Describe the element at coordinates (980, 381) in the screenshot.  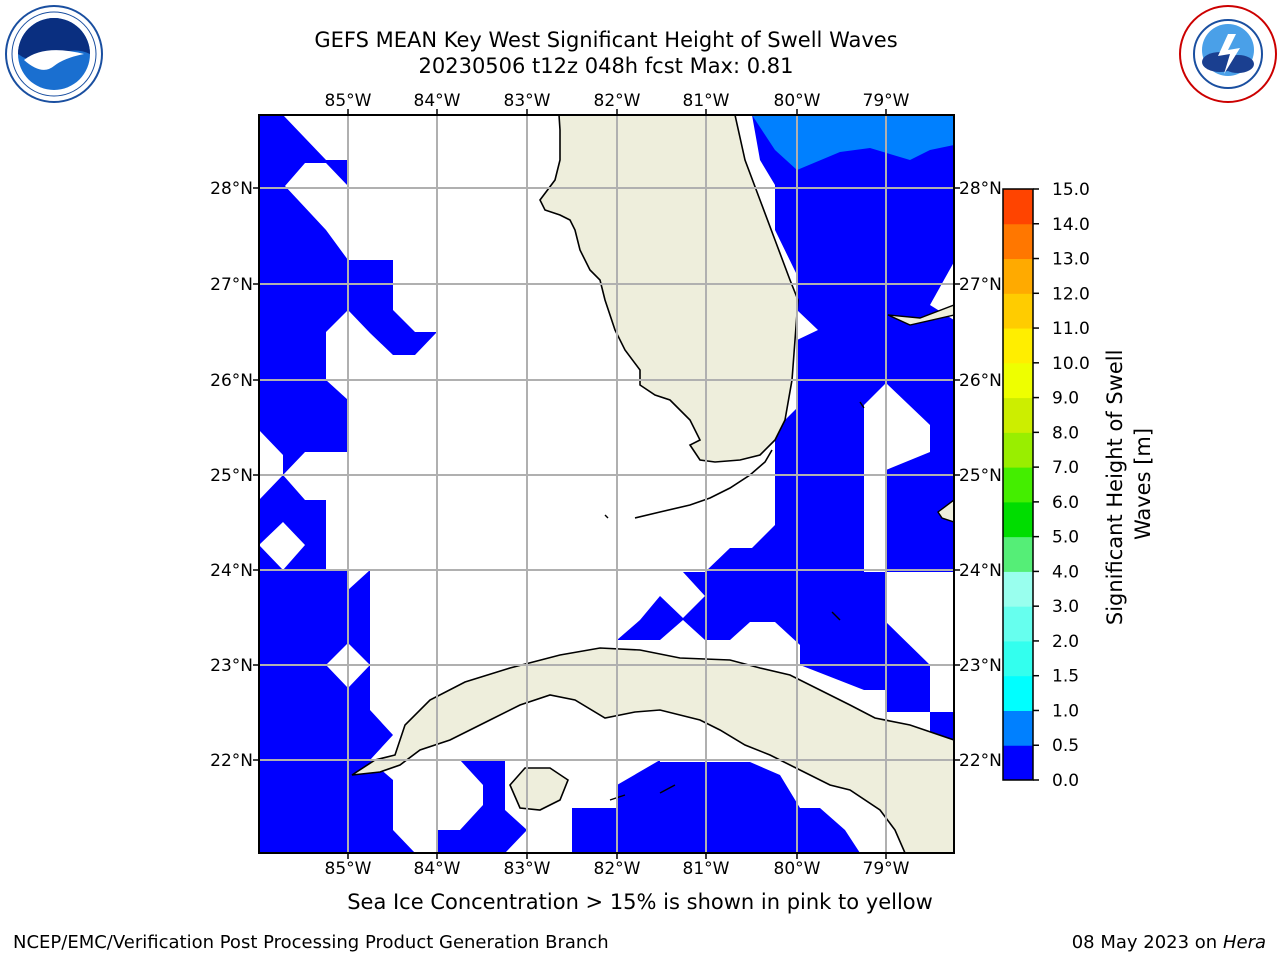
I see `lat-label-right: 26°N` at that location.